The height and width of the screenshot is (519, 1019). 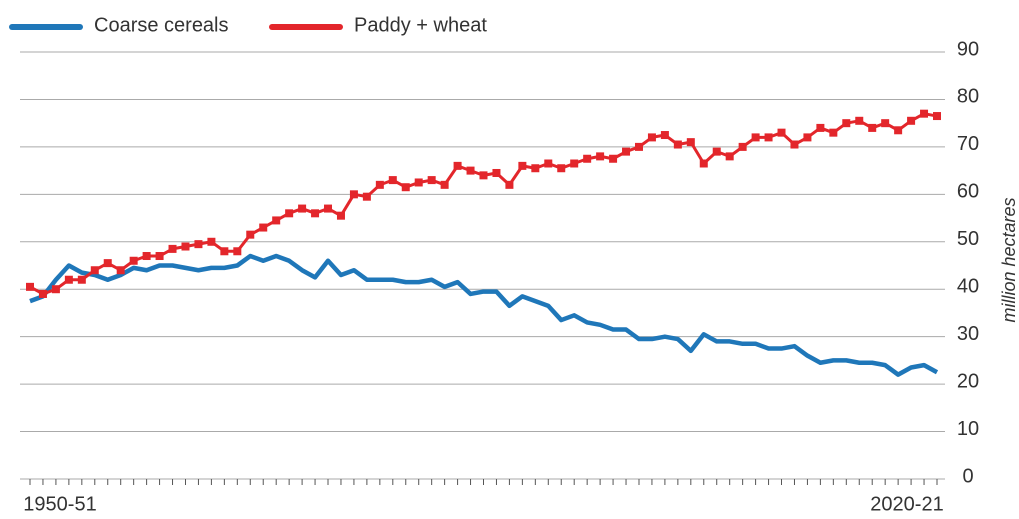 I want to click on y-tick-label: 80, so click(x=968, y=97).